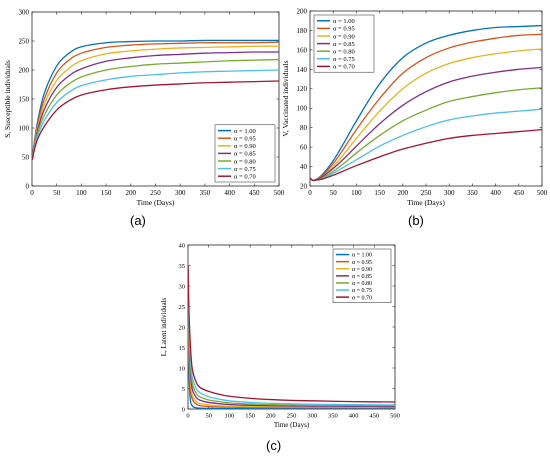 This screenshot has width=550, height=456. Describe the element at coordinates (138, 220) in the screenshot. I see `panel-label-a: (a)` at that location.